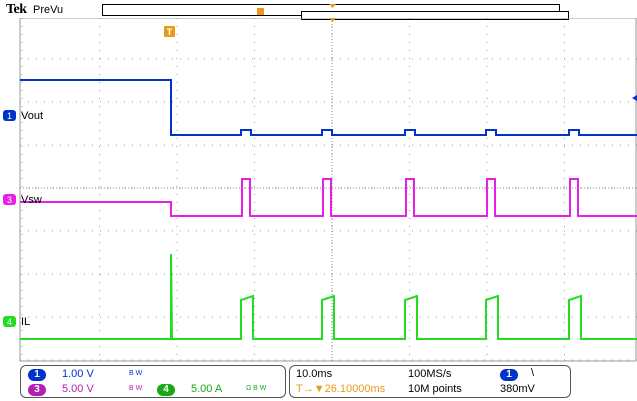  Describe the element at coordinates (517, 389) in the screenshot. I see `trigger-level-value: 380mV` at that location.